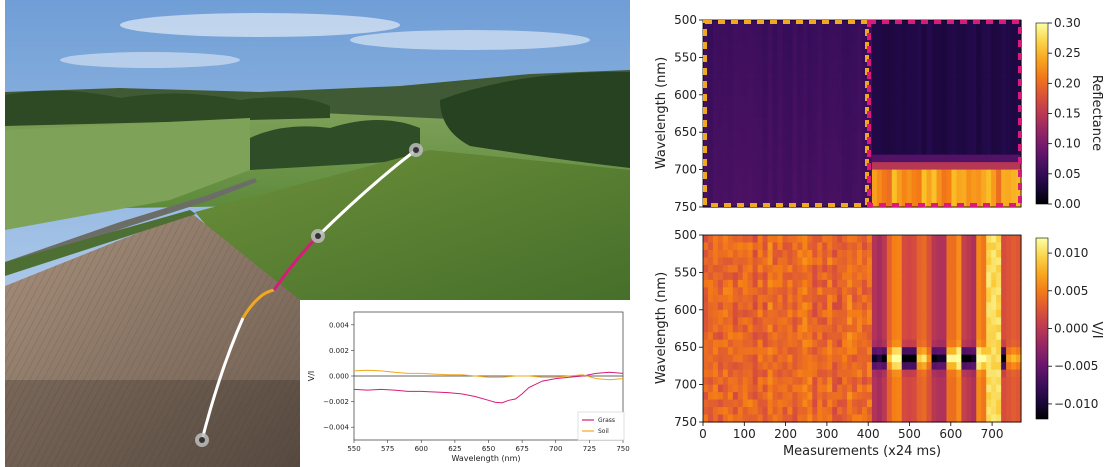  What do you see at coordinates (366, 193) in the screenshot?
I see `path-segment-end` at bounding box center [366, 193].